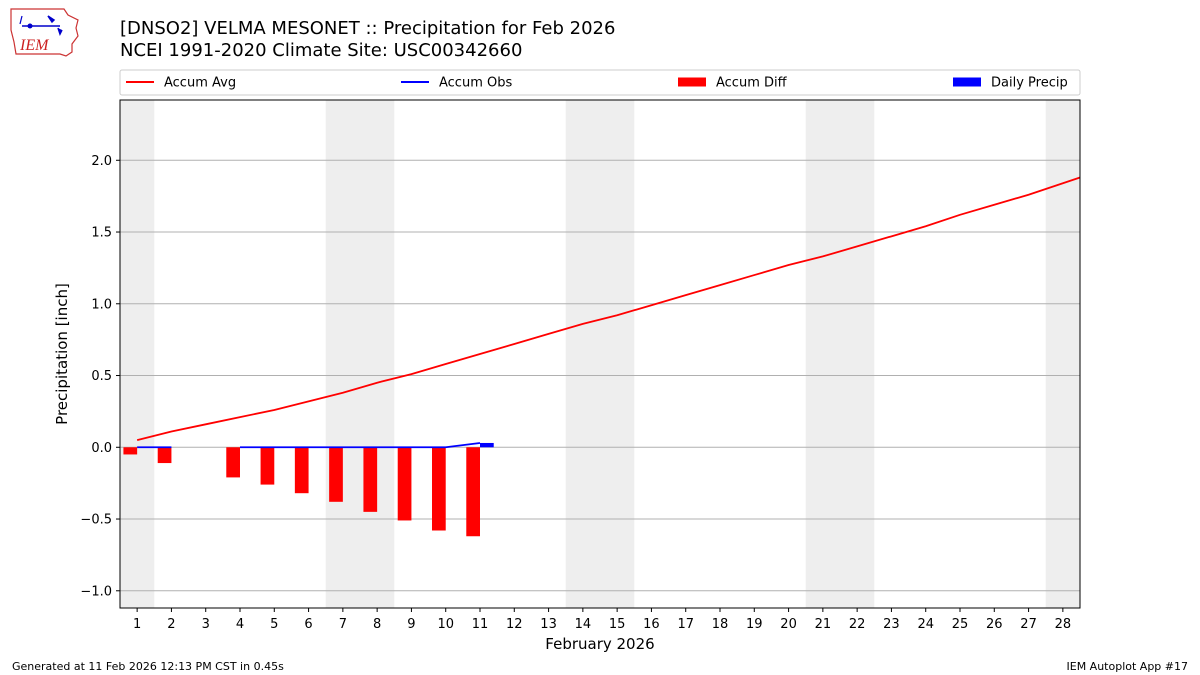 The width and height of the screenshot is (1200, 675). What do you see at coordinates (754, 624) in the screenshot?
I see `x-tick-label: 19` at bounding box center [754, 624].